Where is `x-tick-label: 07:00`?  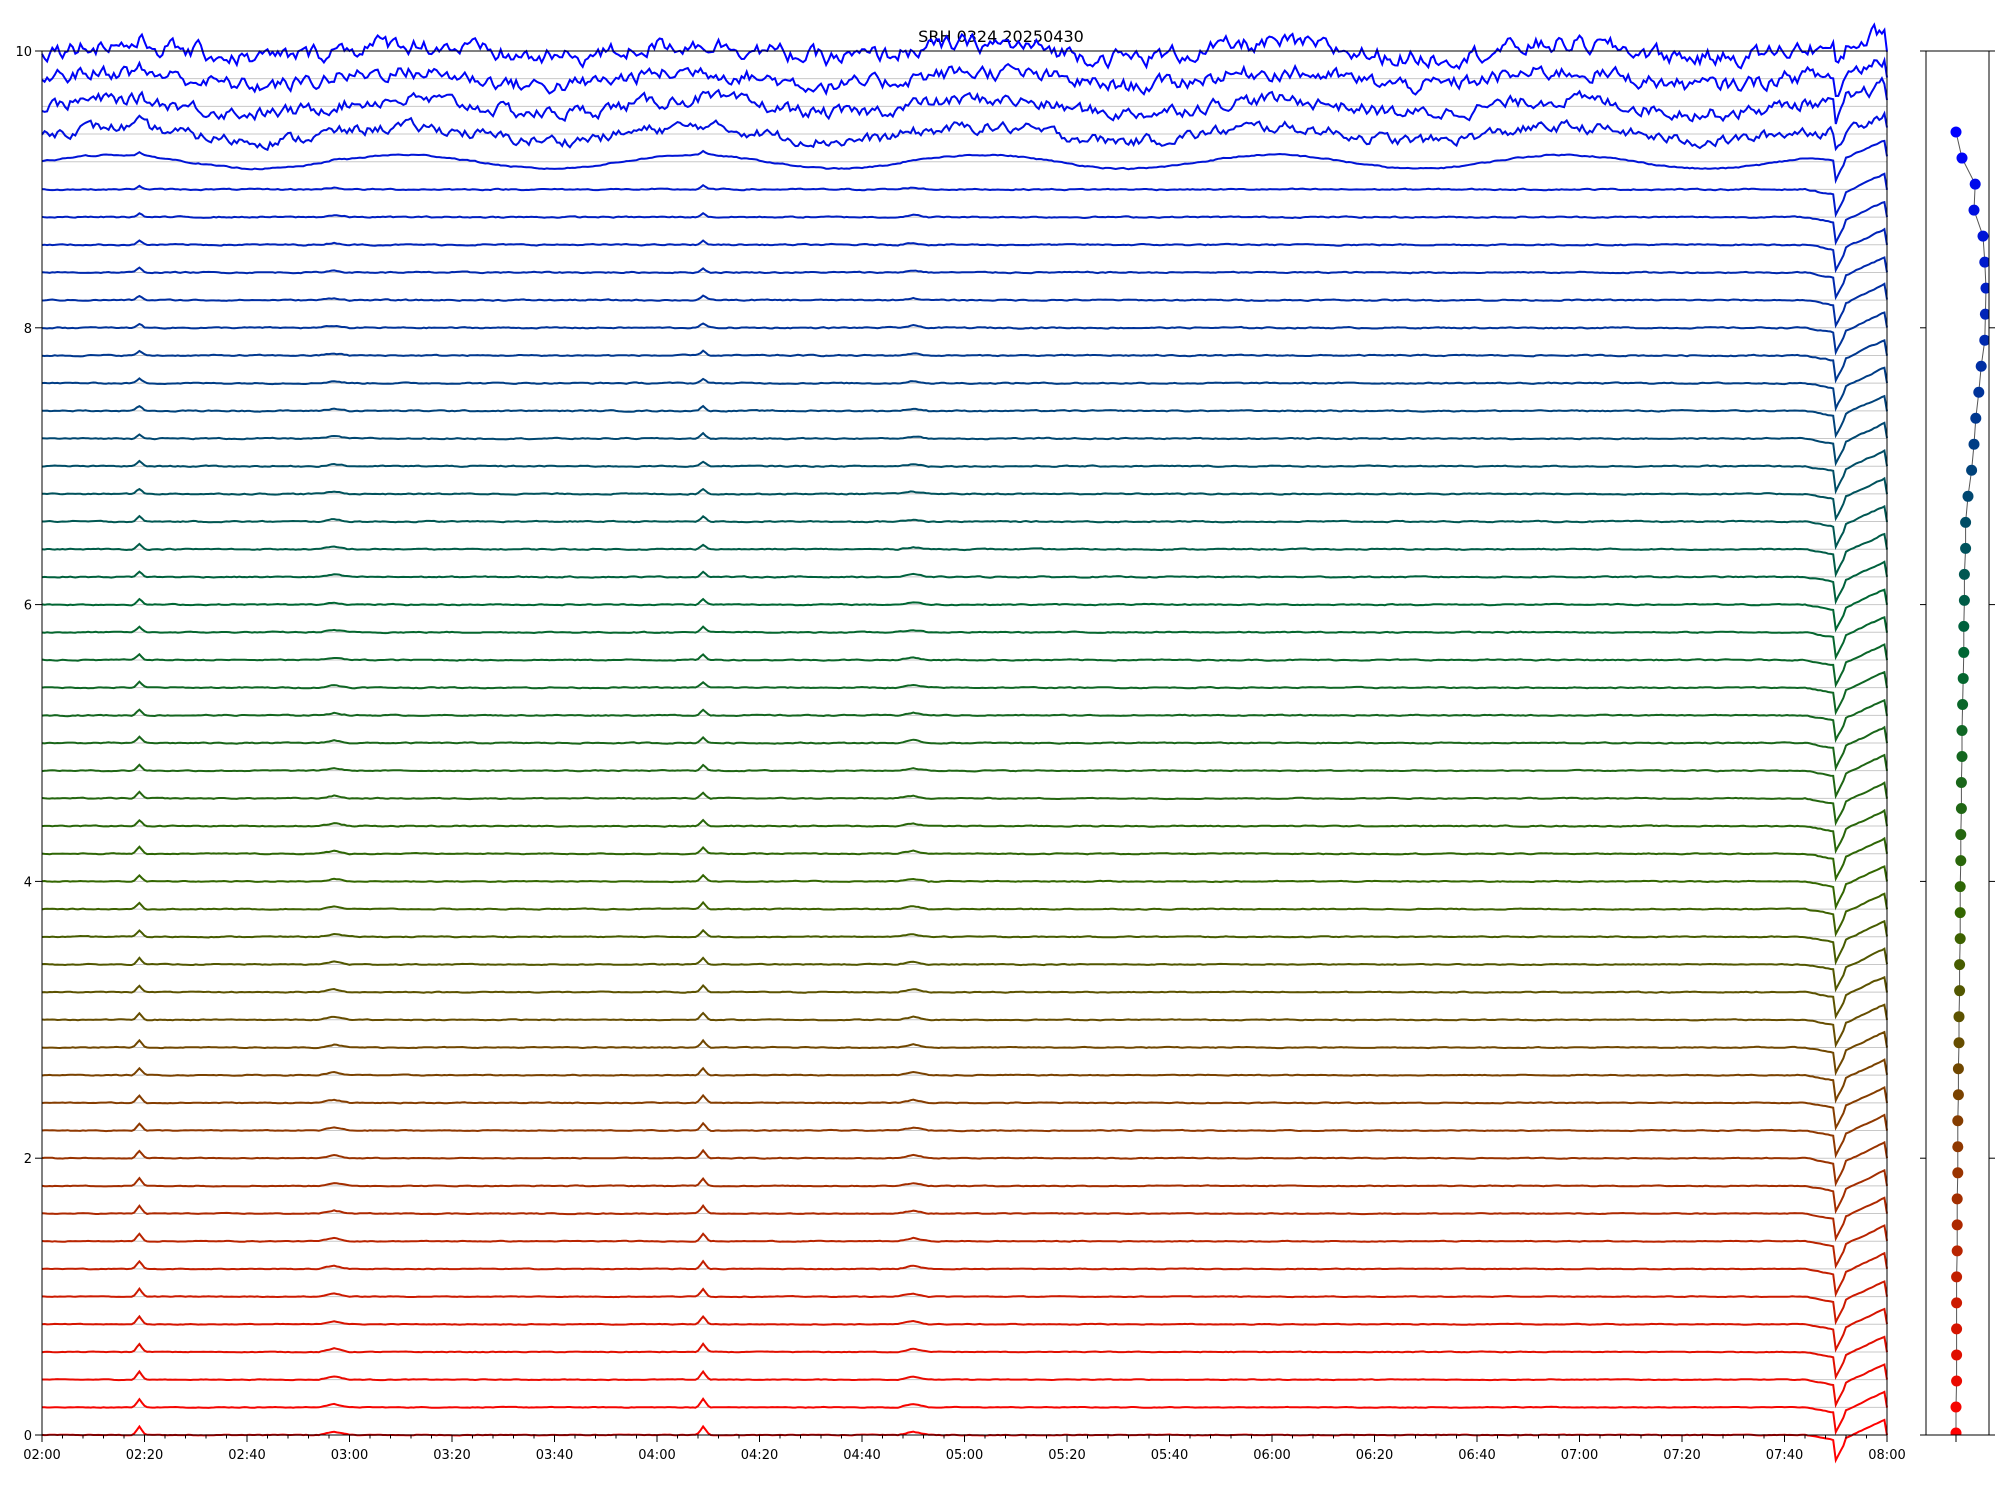
x-tick-label: 07:00 is located at coordinates (1579, 1455).